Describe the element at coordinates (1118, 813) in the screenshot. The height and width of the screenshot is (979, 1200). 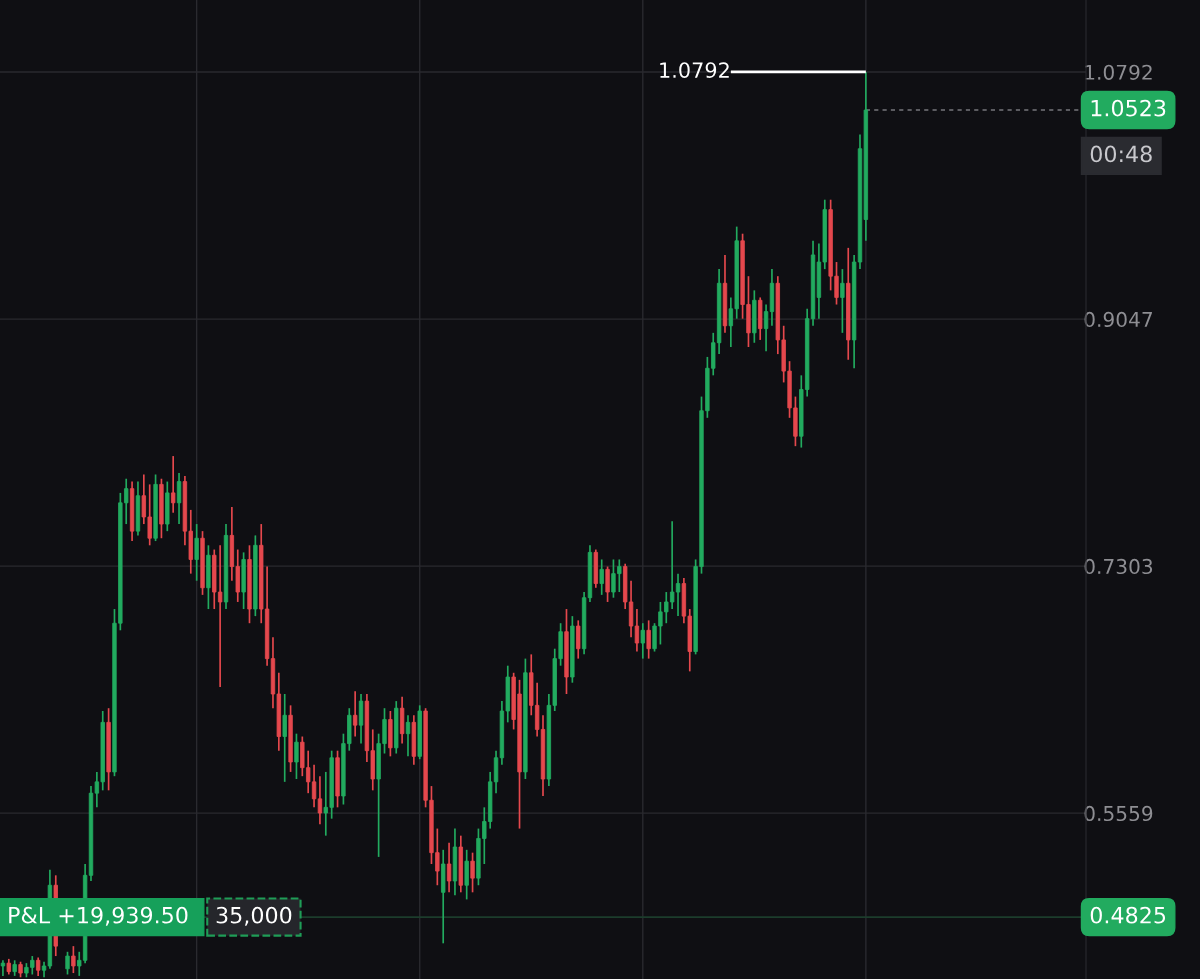
I see `y-tick-label: 0.5559` at that location.